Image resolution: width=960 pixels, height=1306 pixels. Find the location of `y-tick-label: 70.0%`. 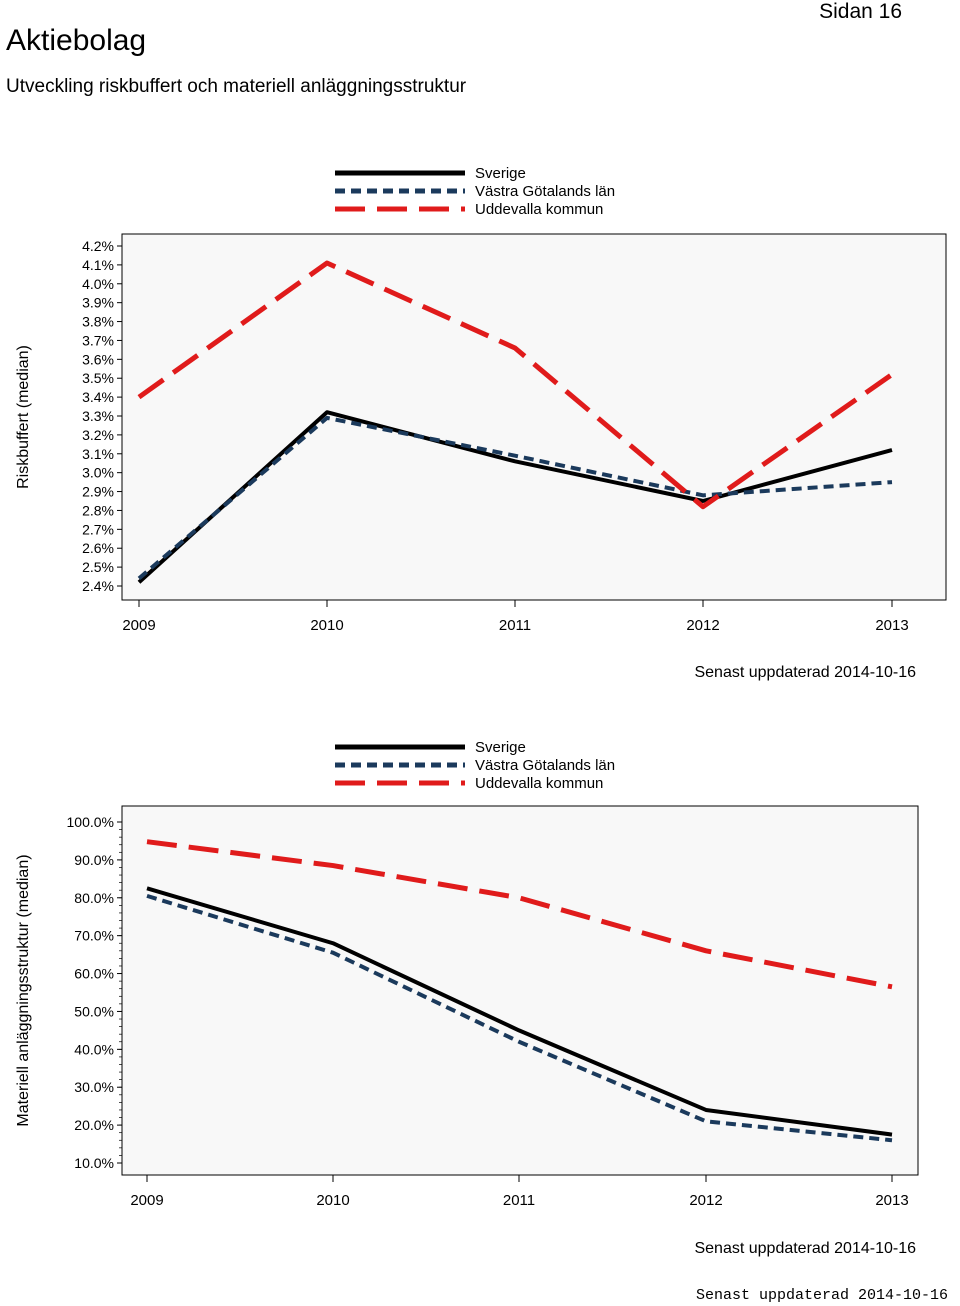

y-tick-label: 70.0% is located at coordinates (94, 936).